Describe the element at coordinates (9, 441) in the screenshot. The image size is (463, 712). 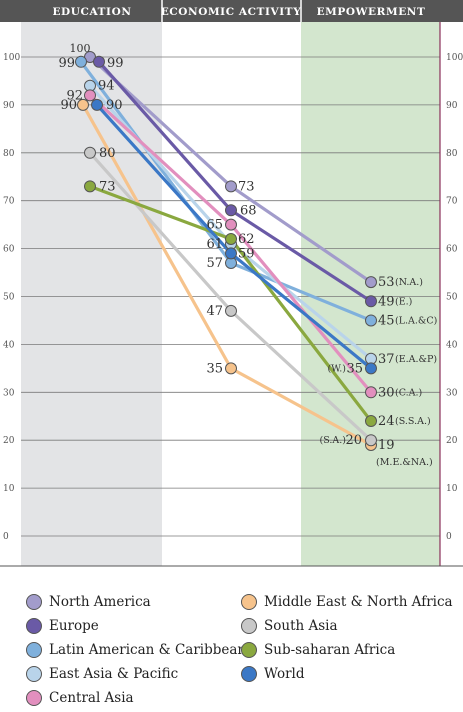
I see `y-tick-label-left: 20` at that location.